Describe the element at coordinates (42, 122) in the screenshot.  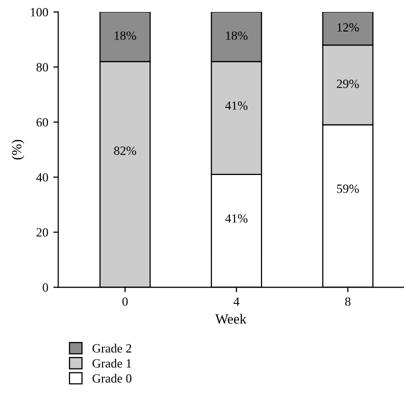
I see `y-tick-label: 60` at that location.